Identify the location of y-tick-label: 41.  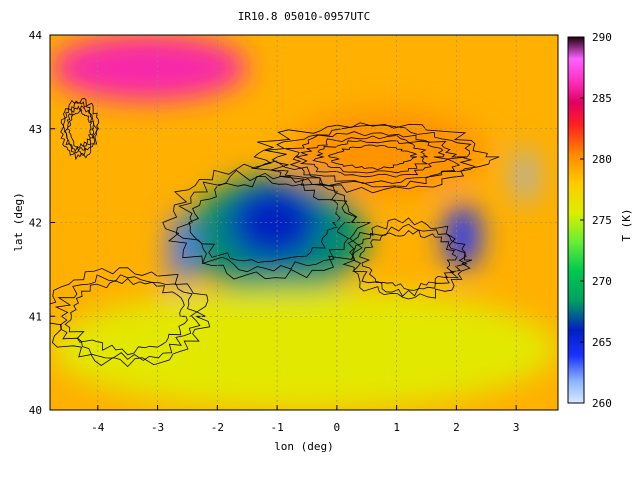
(35, 316).